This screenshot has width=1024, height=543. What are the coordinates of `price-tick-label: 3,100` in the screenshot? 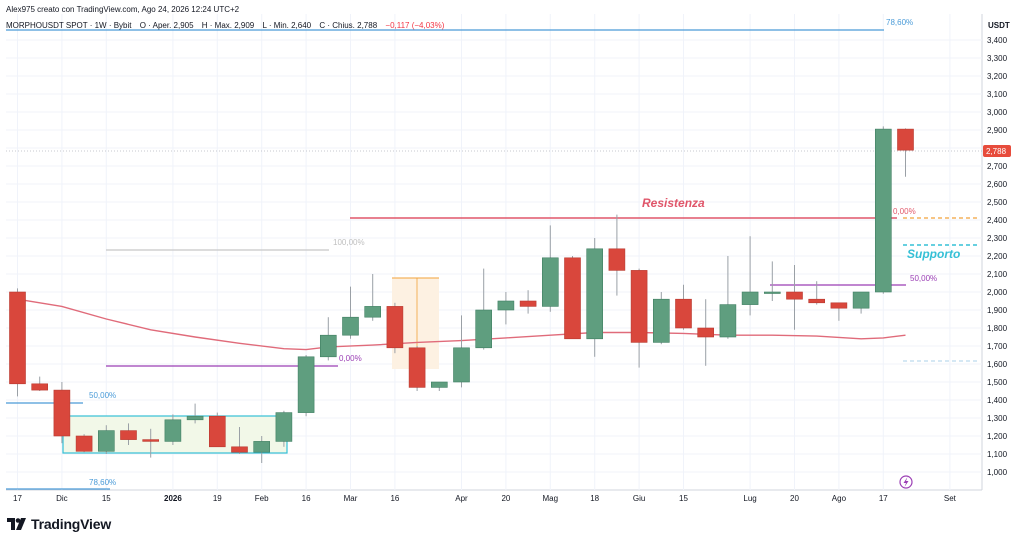 It's located at (997, 94).